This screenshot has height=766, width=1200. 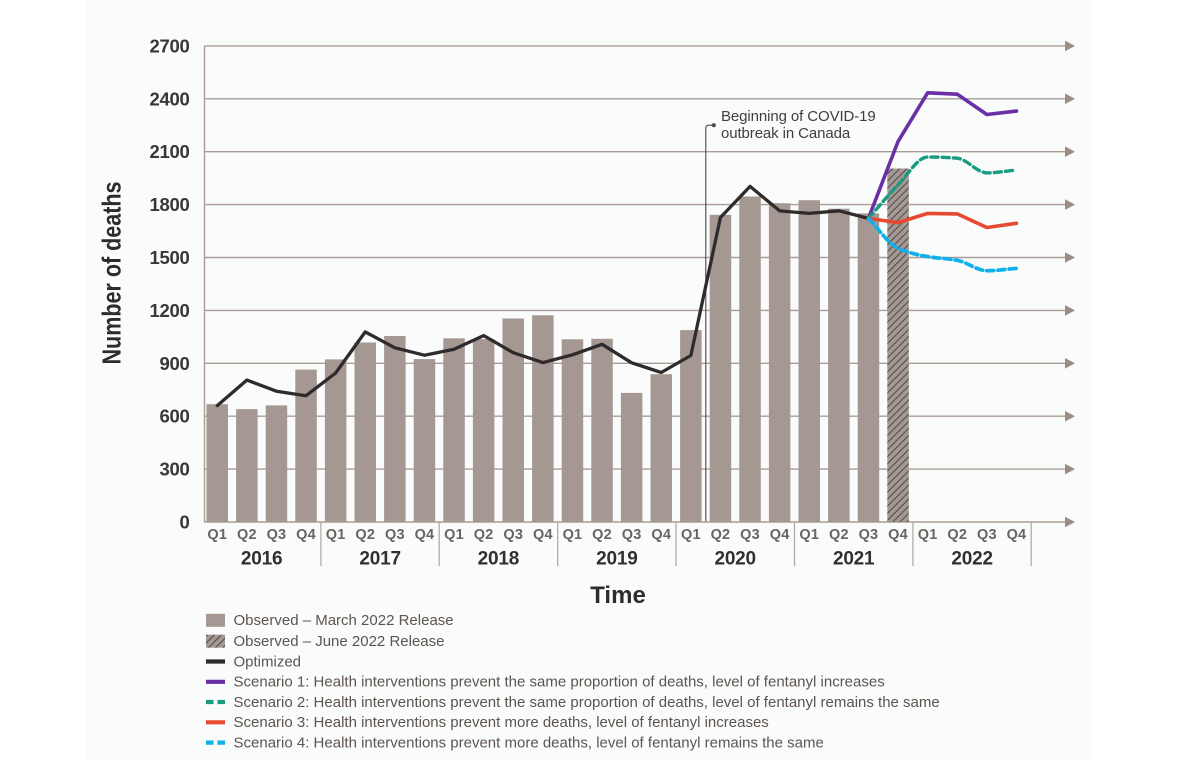 What do you see at coordinates (618, 595) in the screenshot?
I see `svg-text: Time` at bounding box center [618, 595].